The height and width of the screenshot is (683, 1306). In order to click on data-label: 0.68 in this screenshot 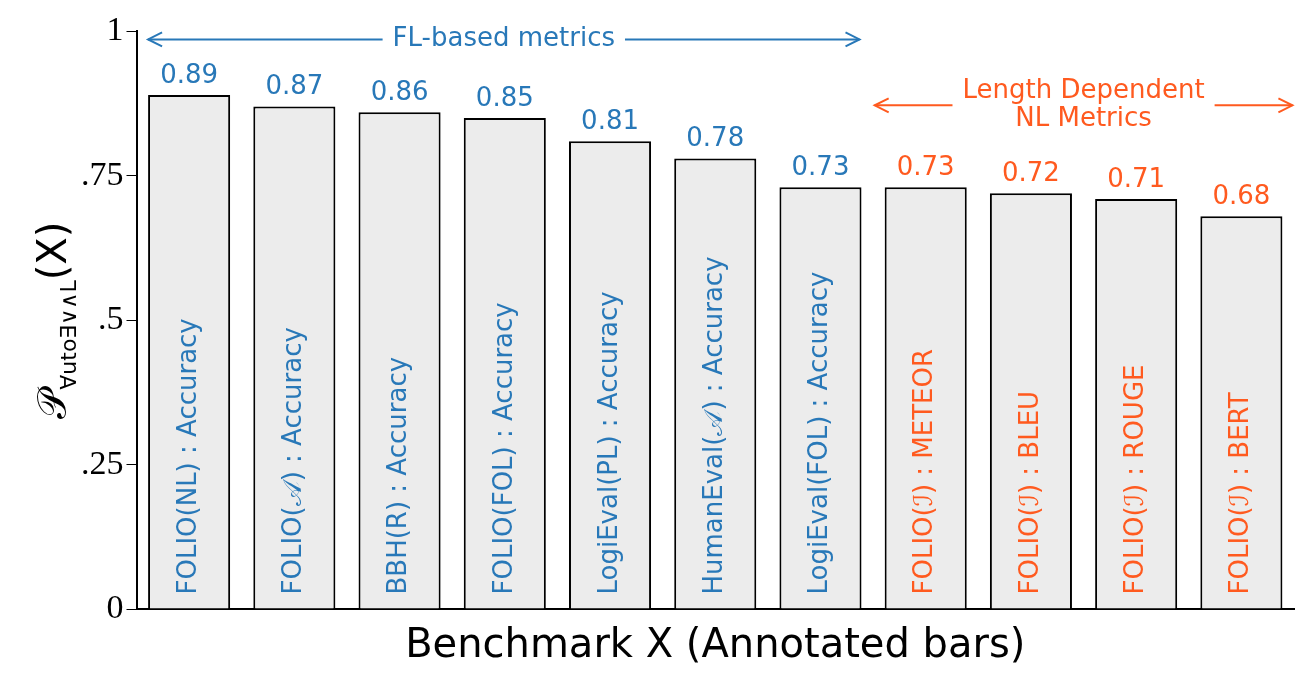, I will do `click(1241, 194)`.